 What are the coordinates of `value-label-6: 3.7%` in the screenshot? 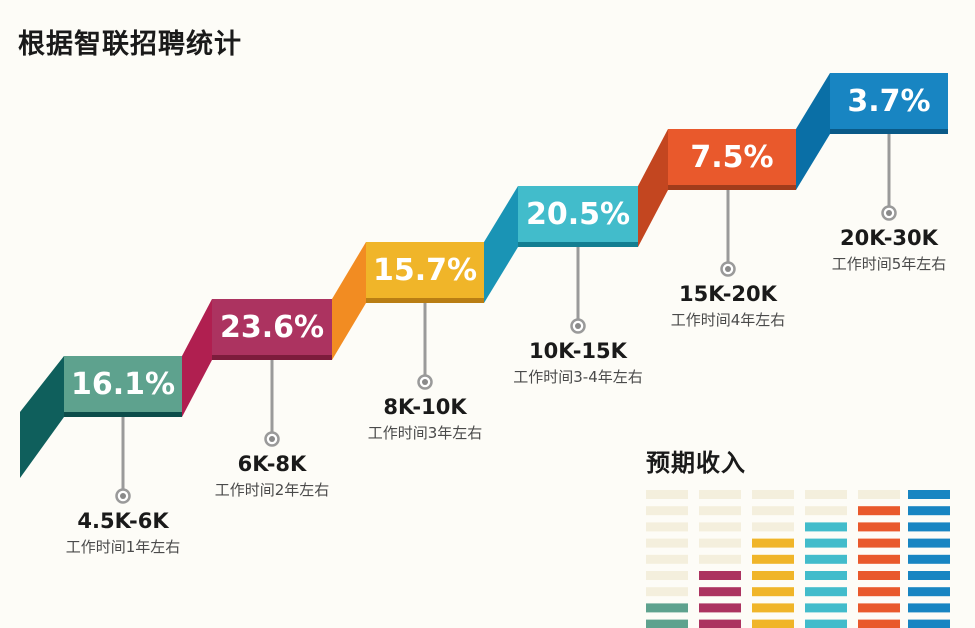 It's located at (888, 101).